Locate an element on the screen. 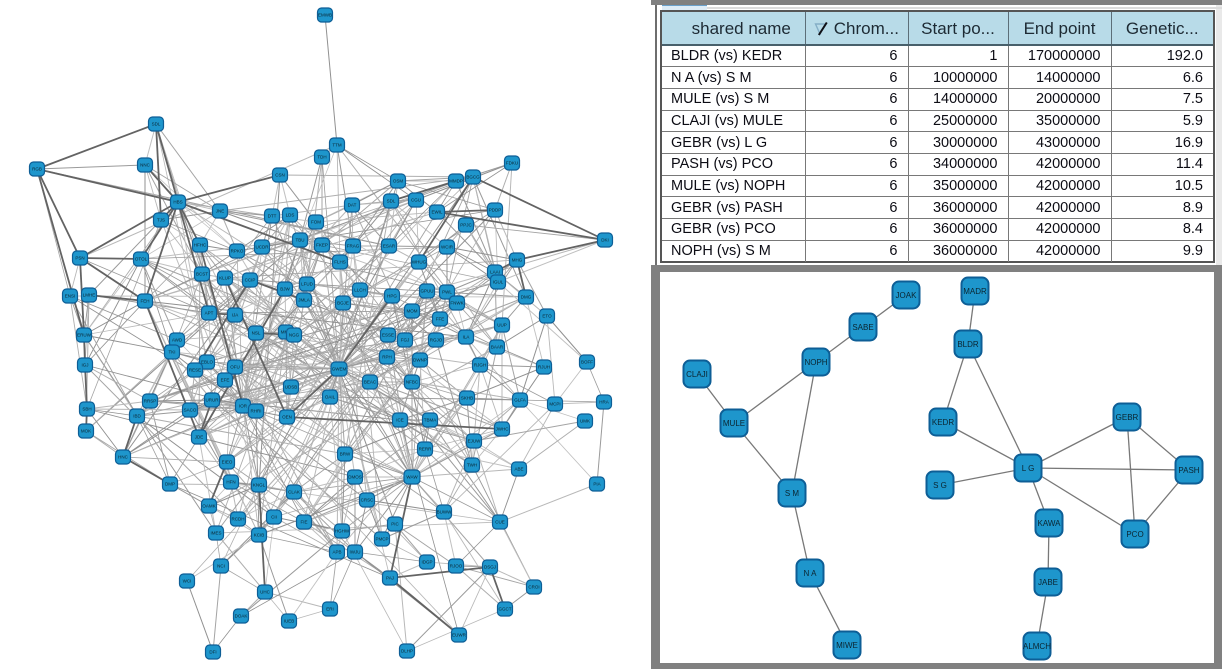 Image resolution: width=1222 pixels, height=669 pixels. svg-text: TJS is located at coordinates (161, 220).